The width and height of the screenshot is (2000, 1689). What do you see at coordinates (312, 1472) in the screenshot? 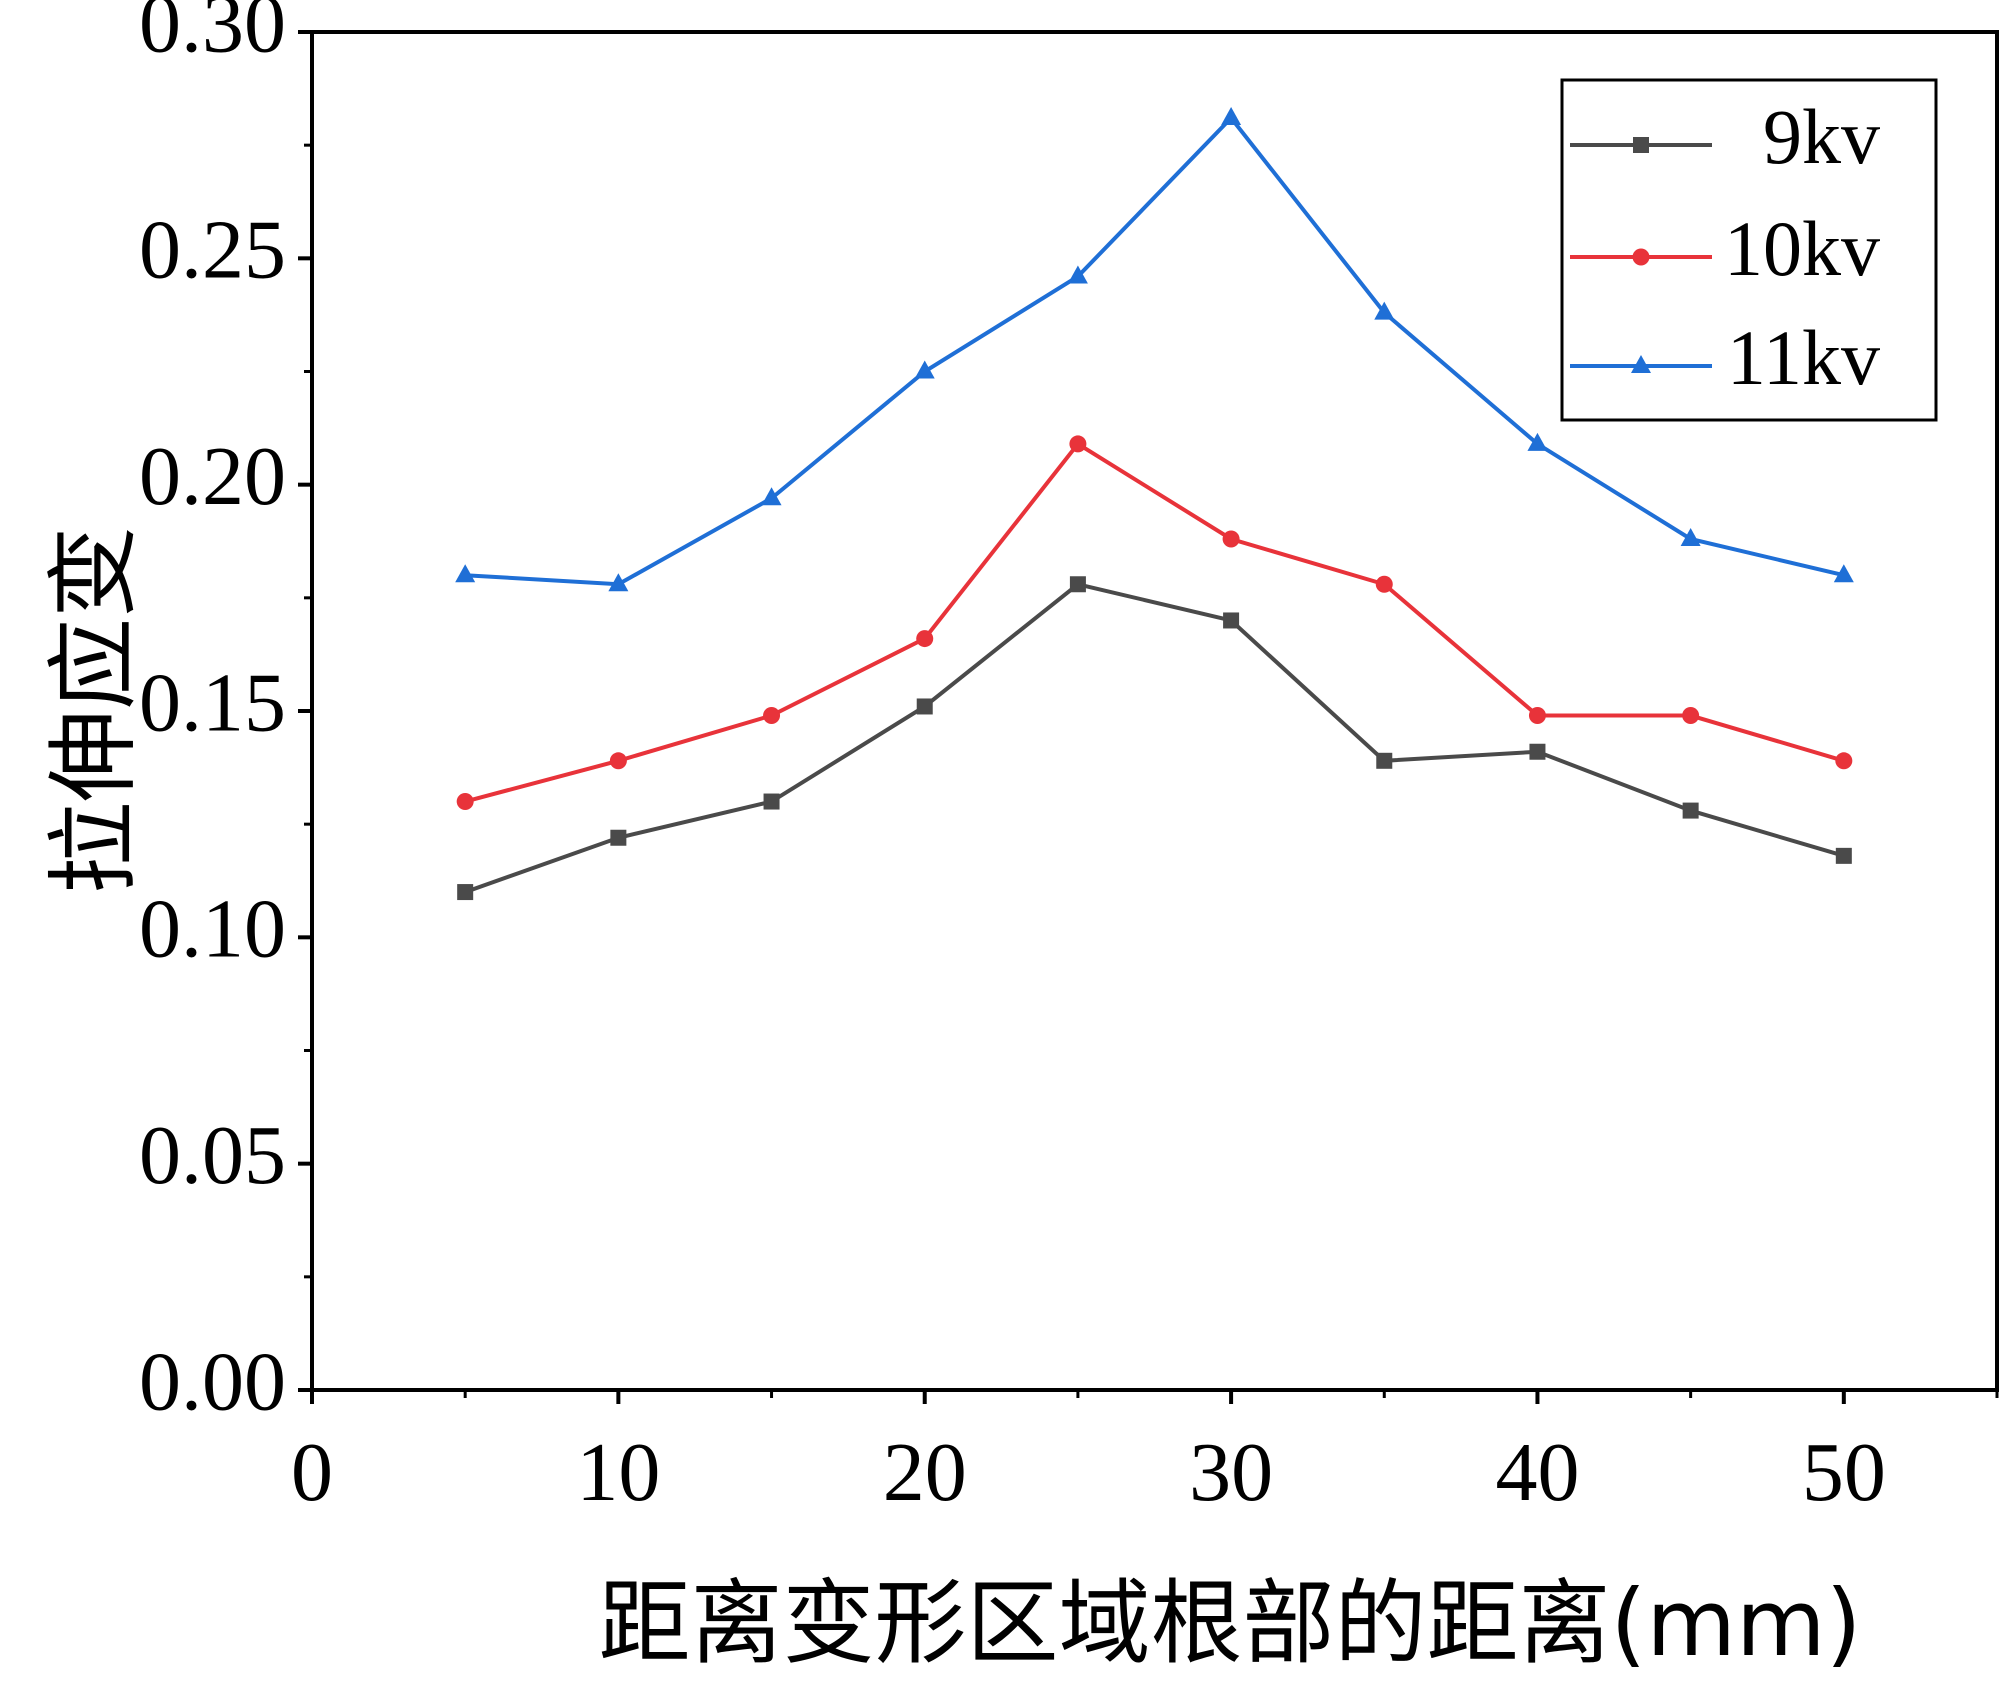
I see `x-tick-label: 0` at bounding box center [312, 1472].